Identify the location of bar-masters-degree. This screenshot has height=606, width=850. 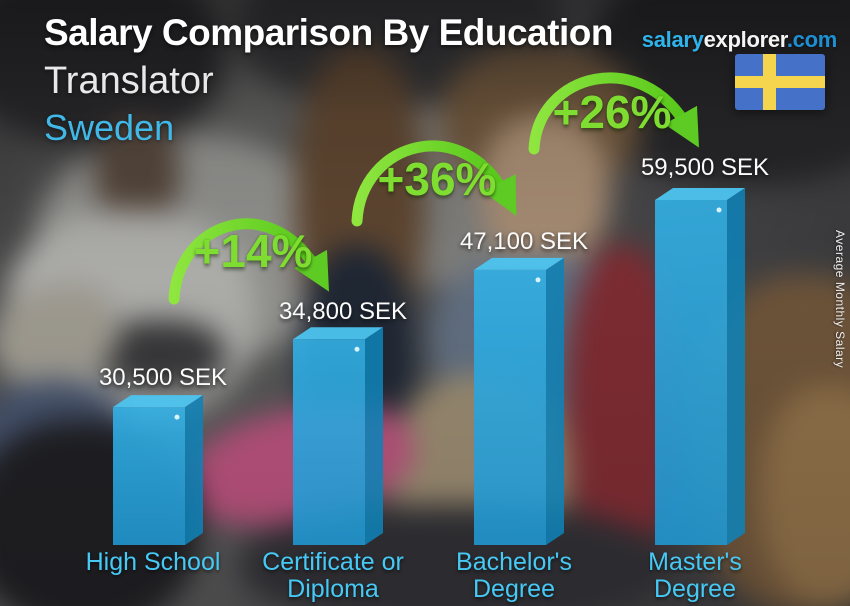
(700, 366).